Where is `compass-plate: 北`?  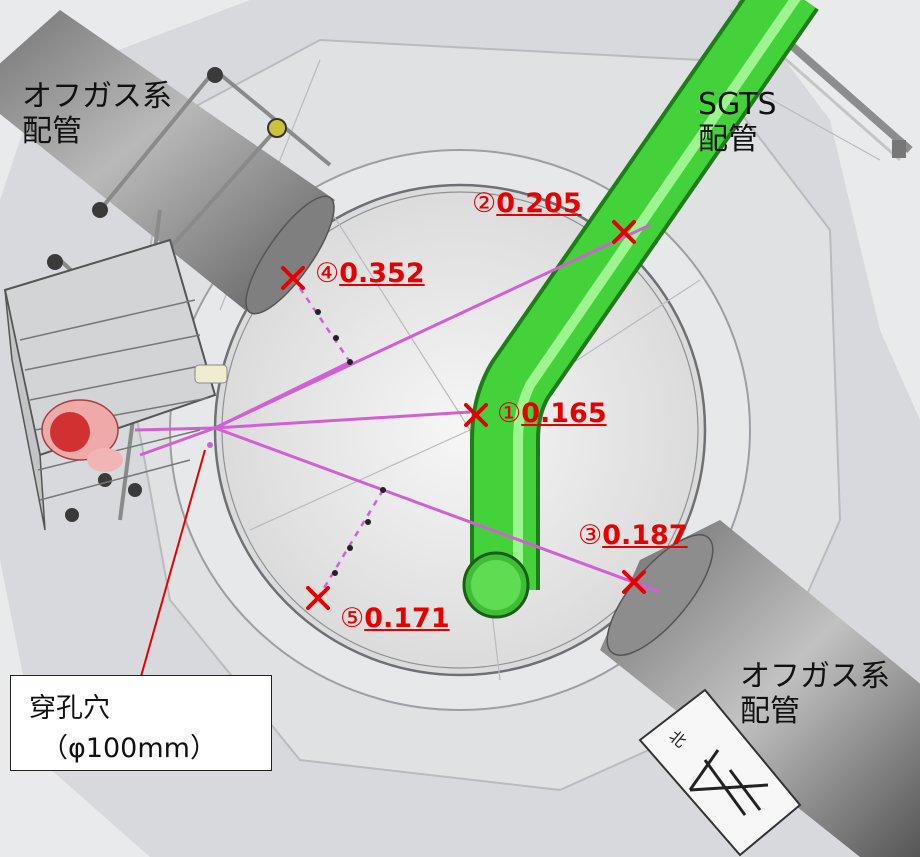
compass-plate: 北 is located at coordinates (720, 772).